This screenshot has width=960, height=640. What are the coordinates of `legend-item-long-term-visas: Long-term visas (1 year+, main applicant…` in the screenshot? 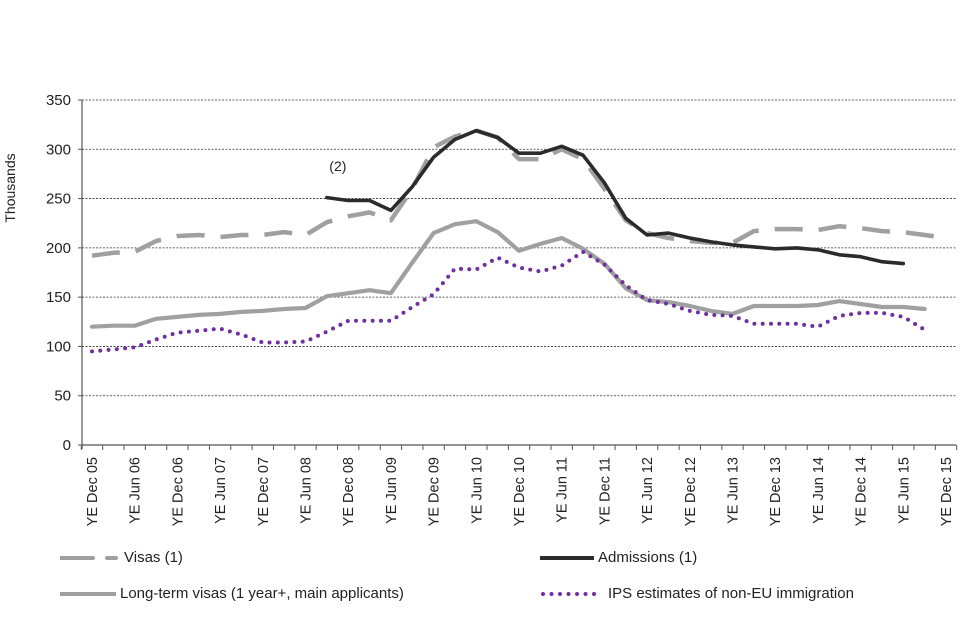 It's located at (232, 593).